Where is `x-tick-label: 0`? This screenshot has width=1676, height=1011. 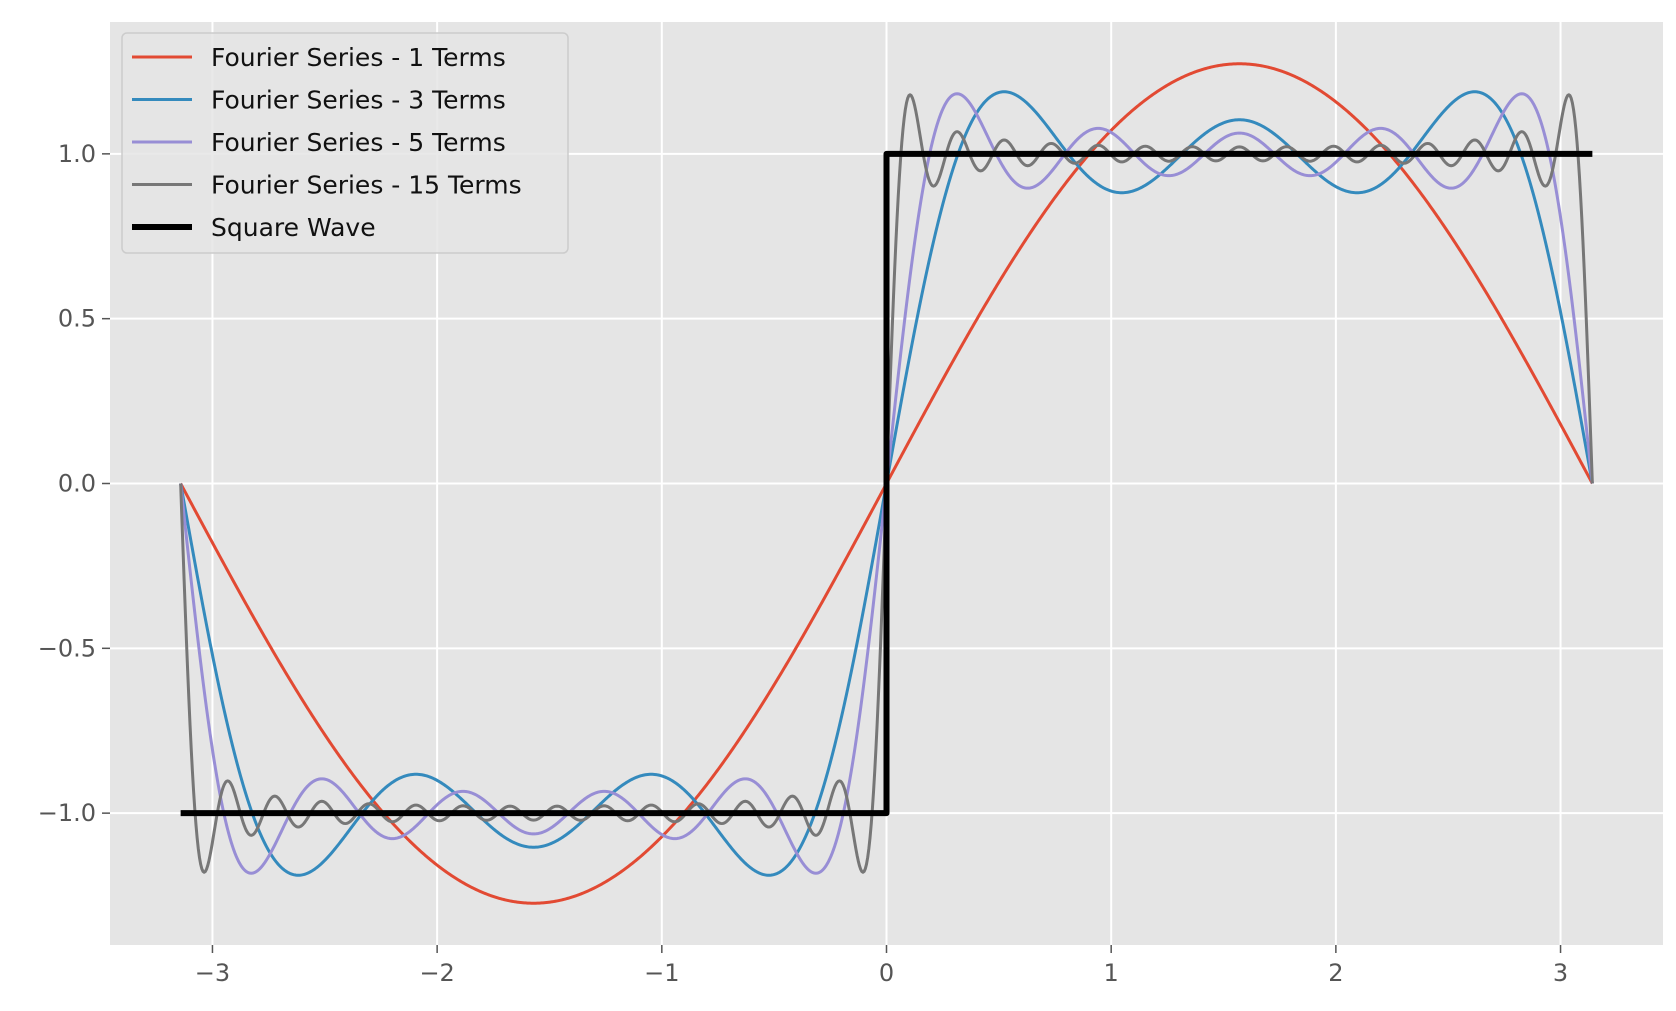
x-tick-label: 0 is located at coordinates (886, 973).